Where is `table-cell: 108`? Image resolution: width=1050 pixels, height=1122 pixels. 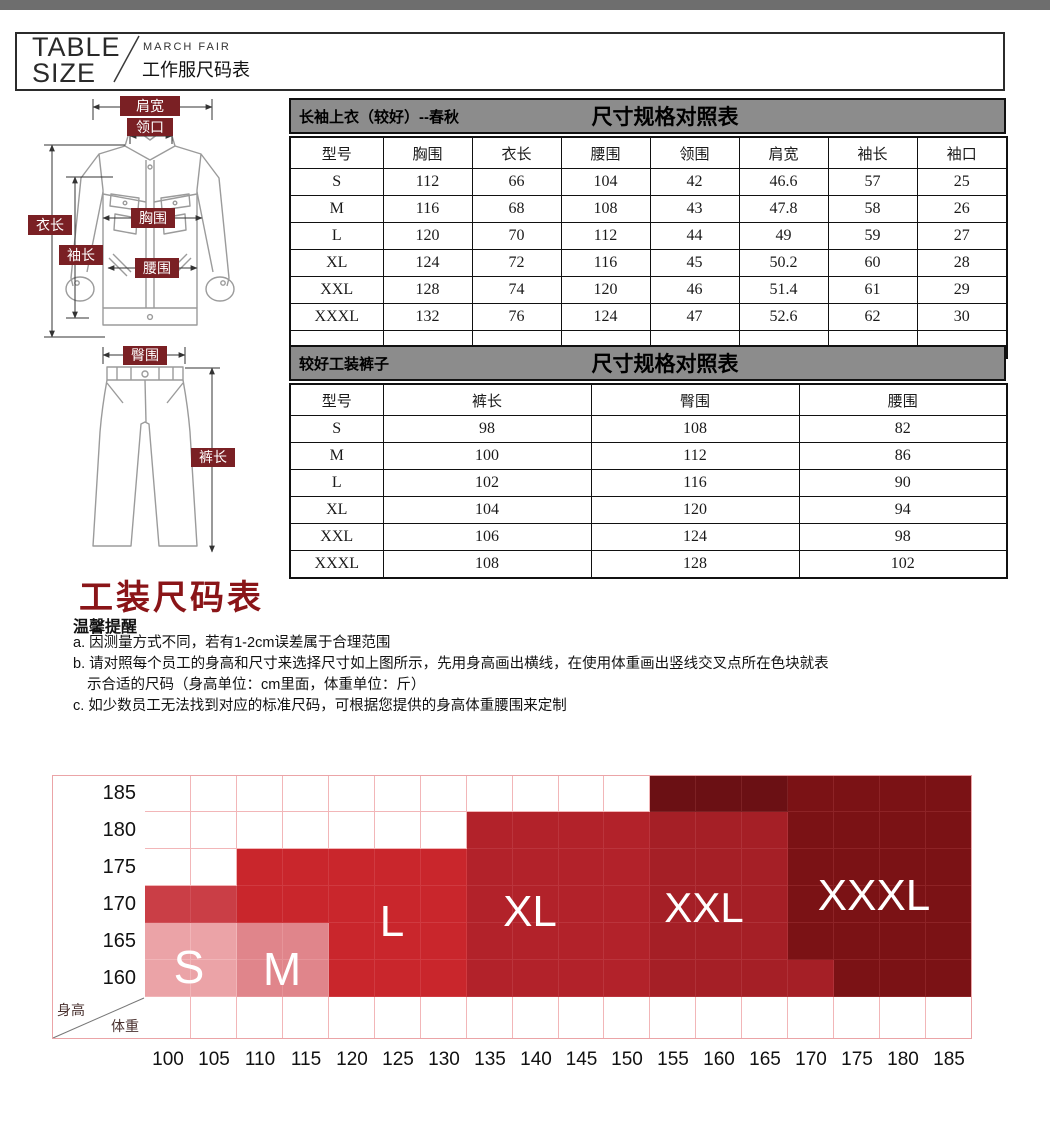 table-cell: 108 is located at coordinates (695, 429).